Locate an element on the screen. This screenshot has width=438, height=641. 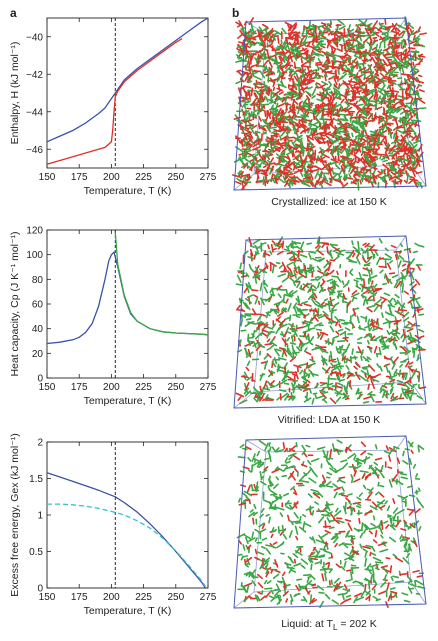
caption-liquid-sub: L is located at coordinates (335, 628).